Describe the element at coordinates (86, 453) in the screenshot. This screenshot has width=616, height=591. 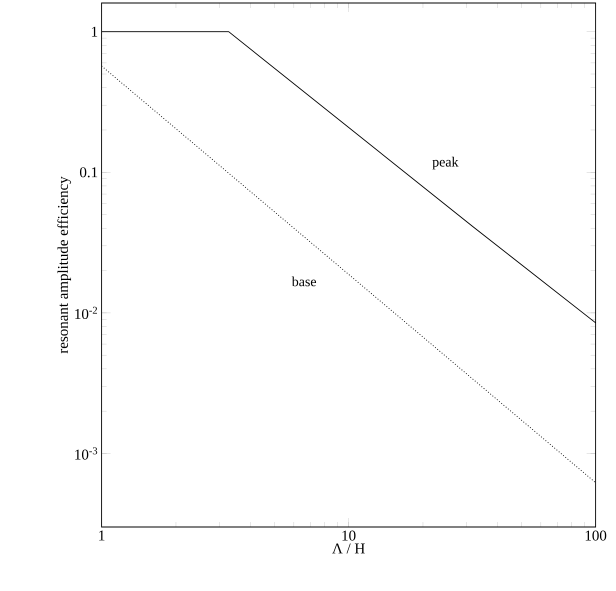
I see `y-tick-label: 10$^{-3}$` at that location.